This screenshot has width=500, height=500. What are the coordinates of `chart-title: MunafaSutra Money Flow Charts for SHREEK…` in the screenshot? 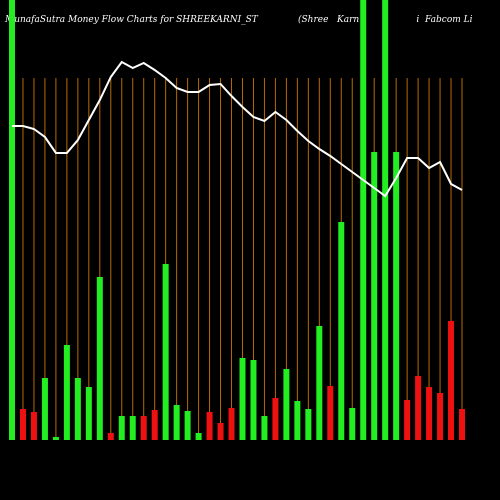 It's located at (131, 20).